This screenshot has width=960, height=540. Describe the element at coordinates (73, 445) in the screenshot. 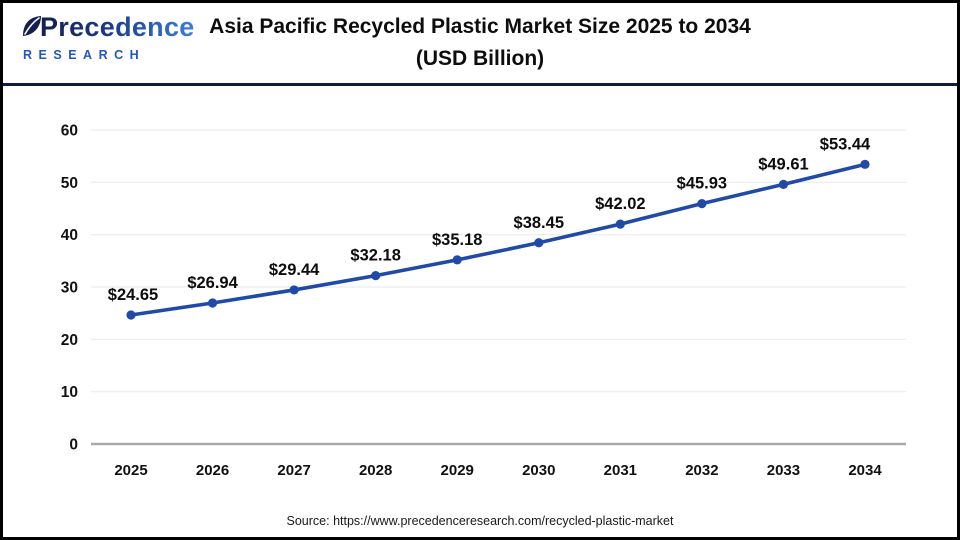

I see `y-tick-label: 0` at that location.